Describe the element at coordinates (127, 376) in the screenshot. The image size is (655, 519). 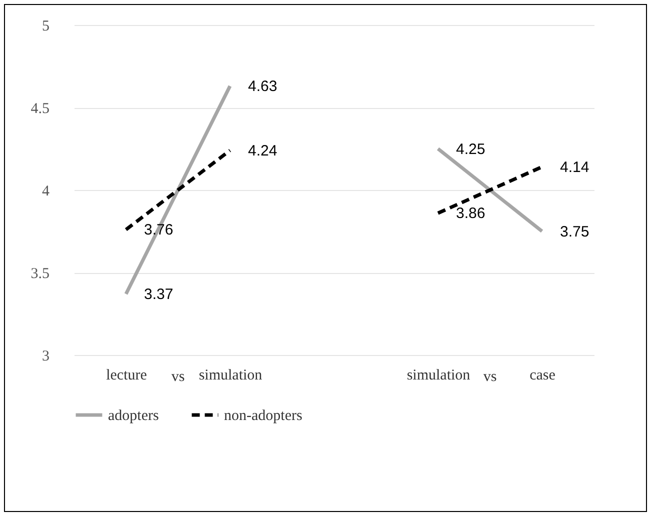
I see `x-tick-label: lecture` at that location.